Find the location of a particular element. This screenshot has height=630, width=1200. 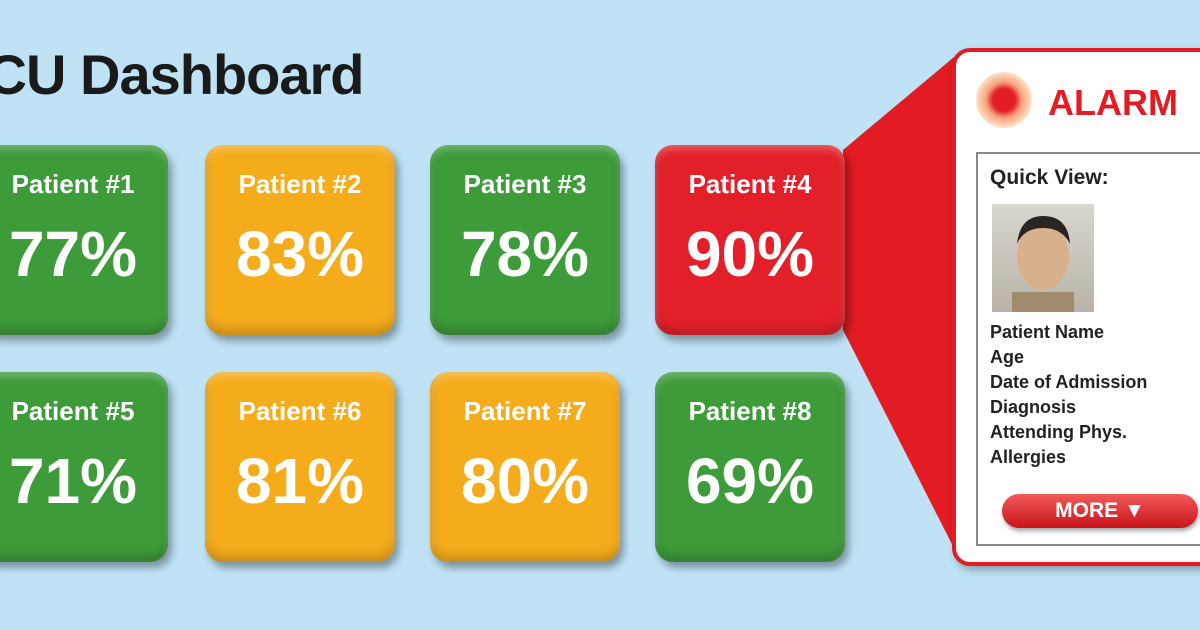

page-title: ICU Dashboard is located at coordinates (182, 74).